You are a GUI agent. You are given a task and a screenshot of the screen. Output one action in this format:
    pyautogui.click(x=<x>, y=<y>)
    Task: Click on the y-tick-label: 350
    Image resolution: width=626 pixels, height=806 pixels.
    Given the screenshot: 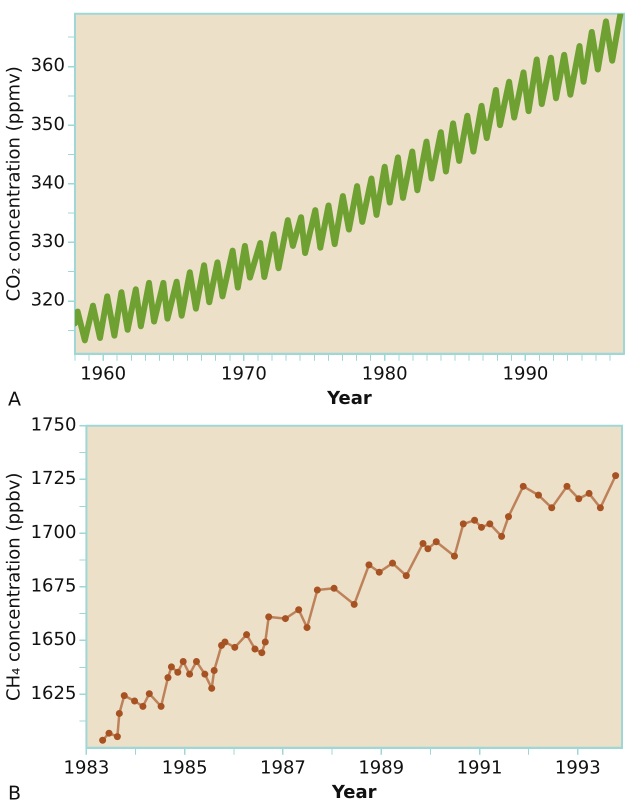 What is the action you would take?
    pyautogui.click(x=47, y=124)
    